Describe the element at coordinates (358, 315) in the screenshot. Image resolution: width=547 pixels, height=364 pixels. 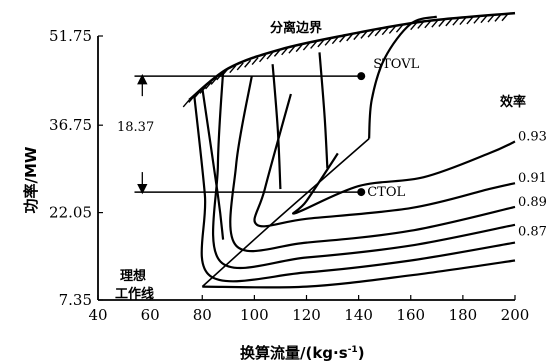
I see `x-tick-label: 140` at that location.